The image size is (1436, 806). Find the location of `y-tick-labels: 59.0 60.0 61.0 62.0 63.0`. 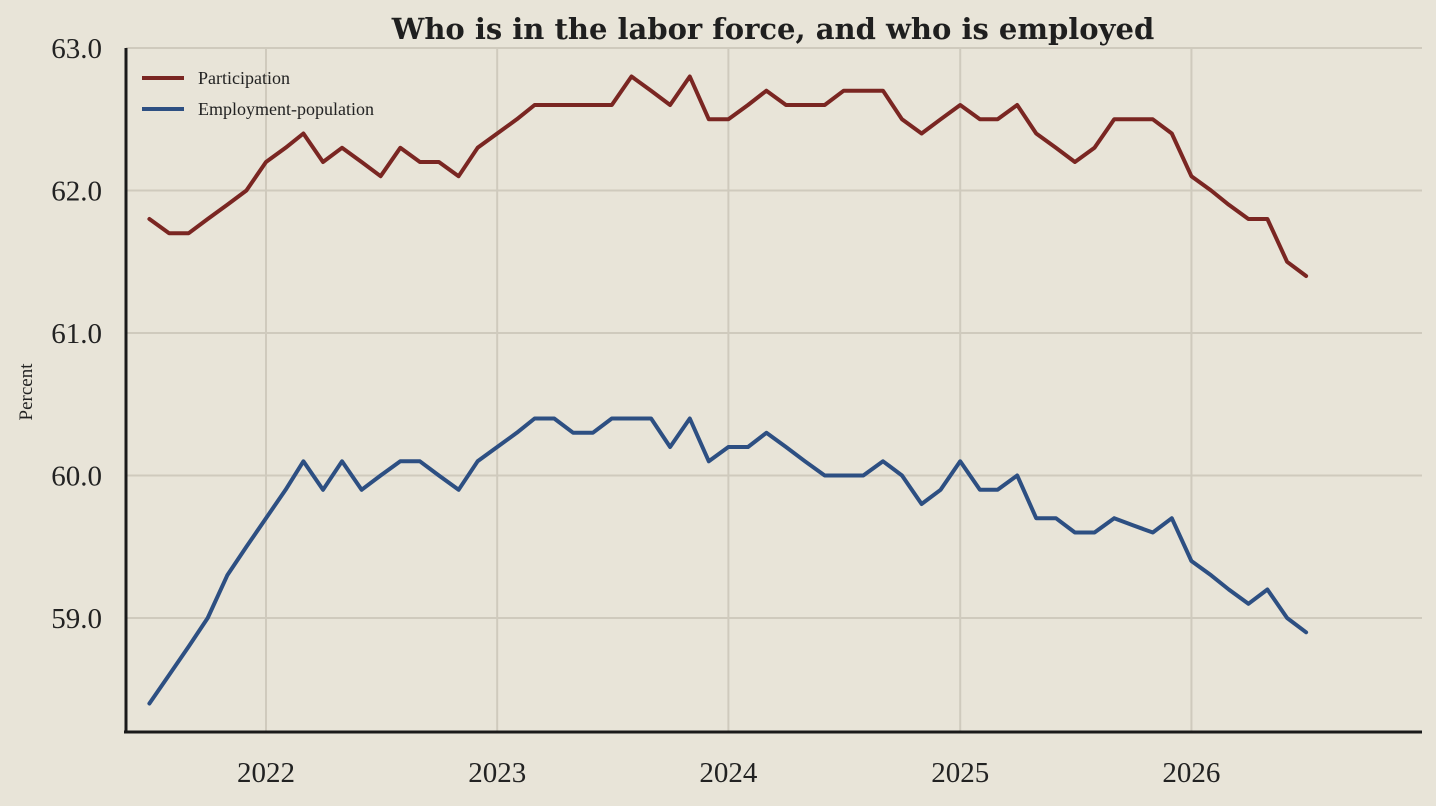

y-tick-labels: 59.0 60.0 61.0 62.0 63.0 is located at coordinates (76, 334).